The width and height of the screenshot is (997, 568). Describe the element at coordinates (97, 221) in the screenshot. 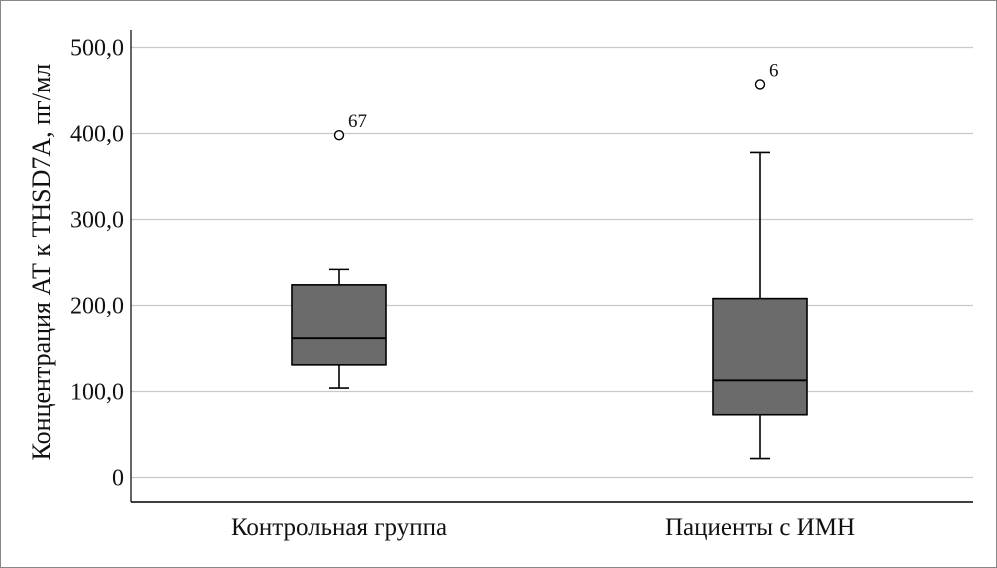

I see `y-tick-label: 300,0` at that location.